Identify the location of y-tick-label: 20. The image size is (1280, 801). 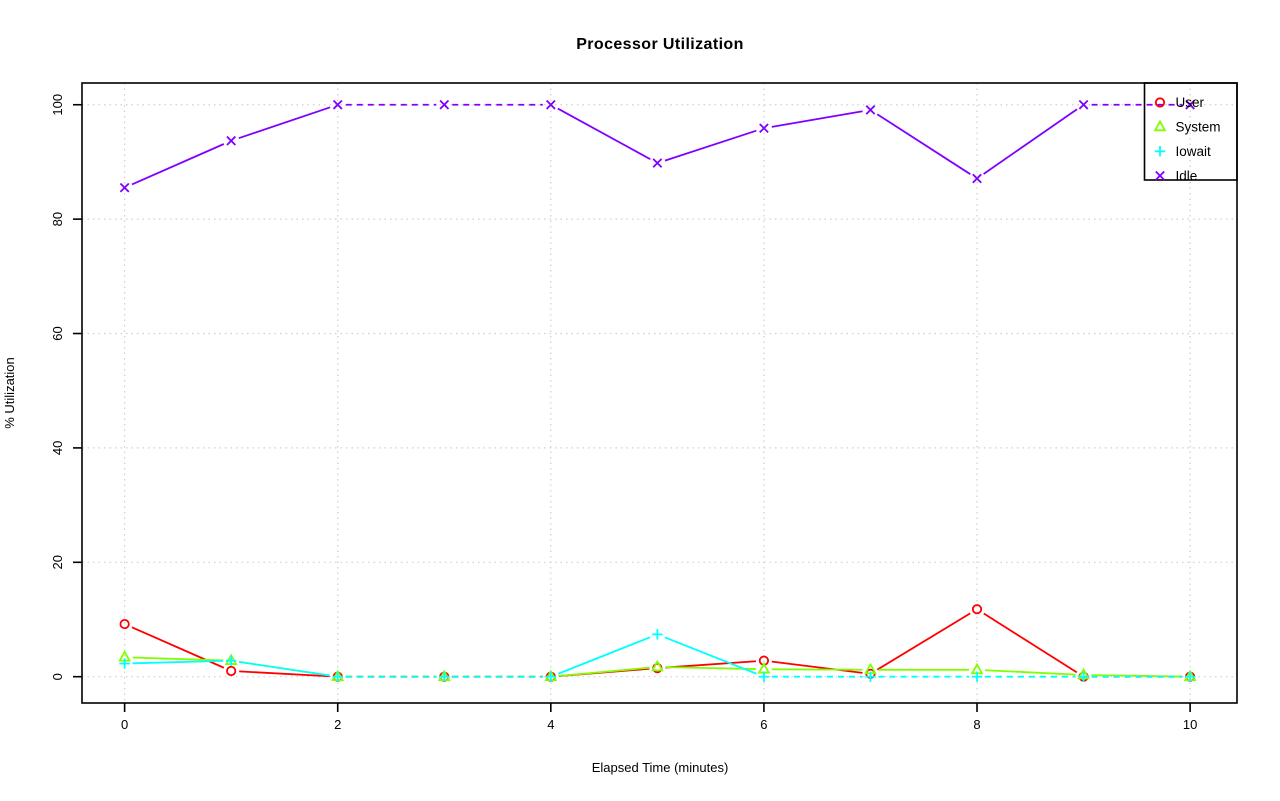
(57, 562).